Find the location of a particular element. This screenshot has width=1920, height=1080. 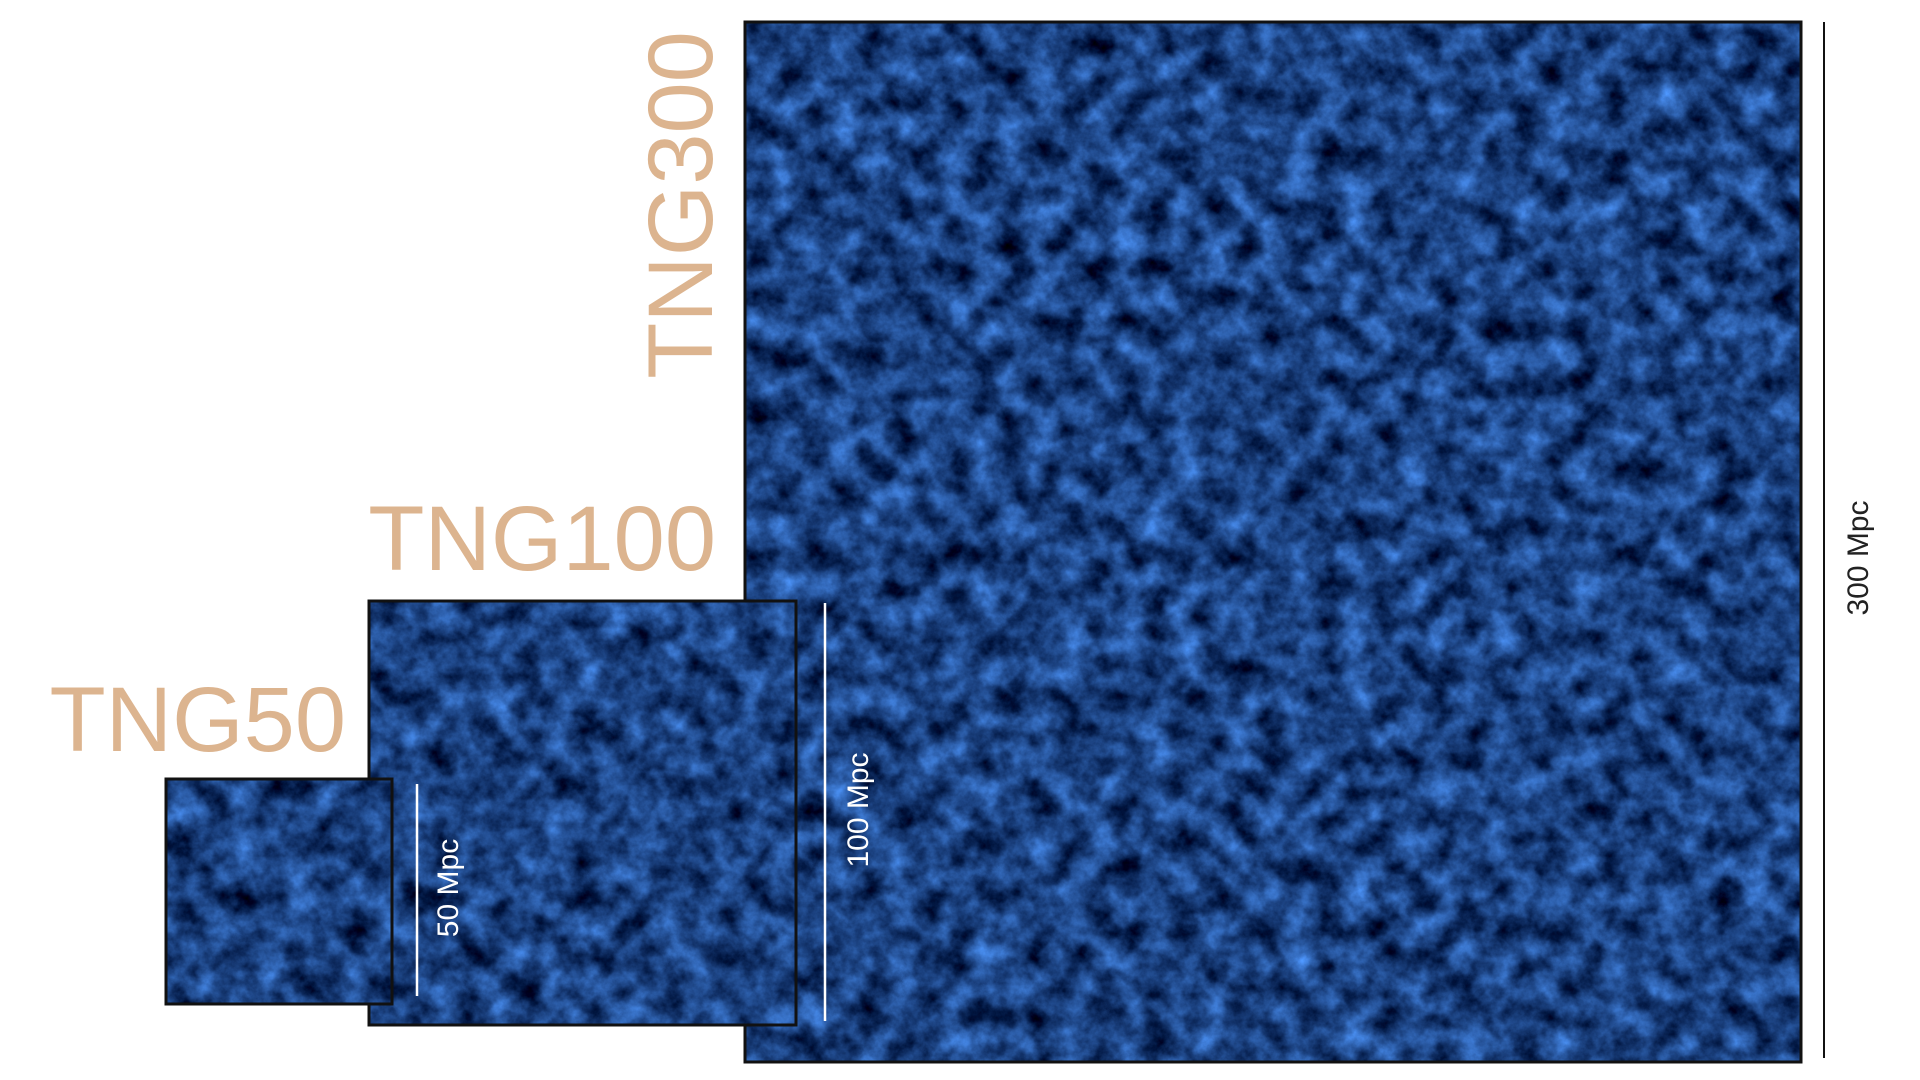

tng50-frame is located at coordinates (279, 891).